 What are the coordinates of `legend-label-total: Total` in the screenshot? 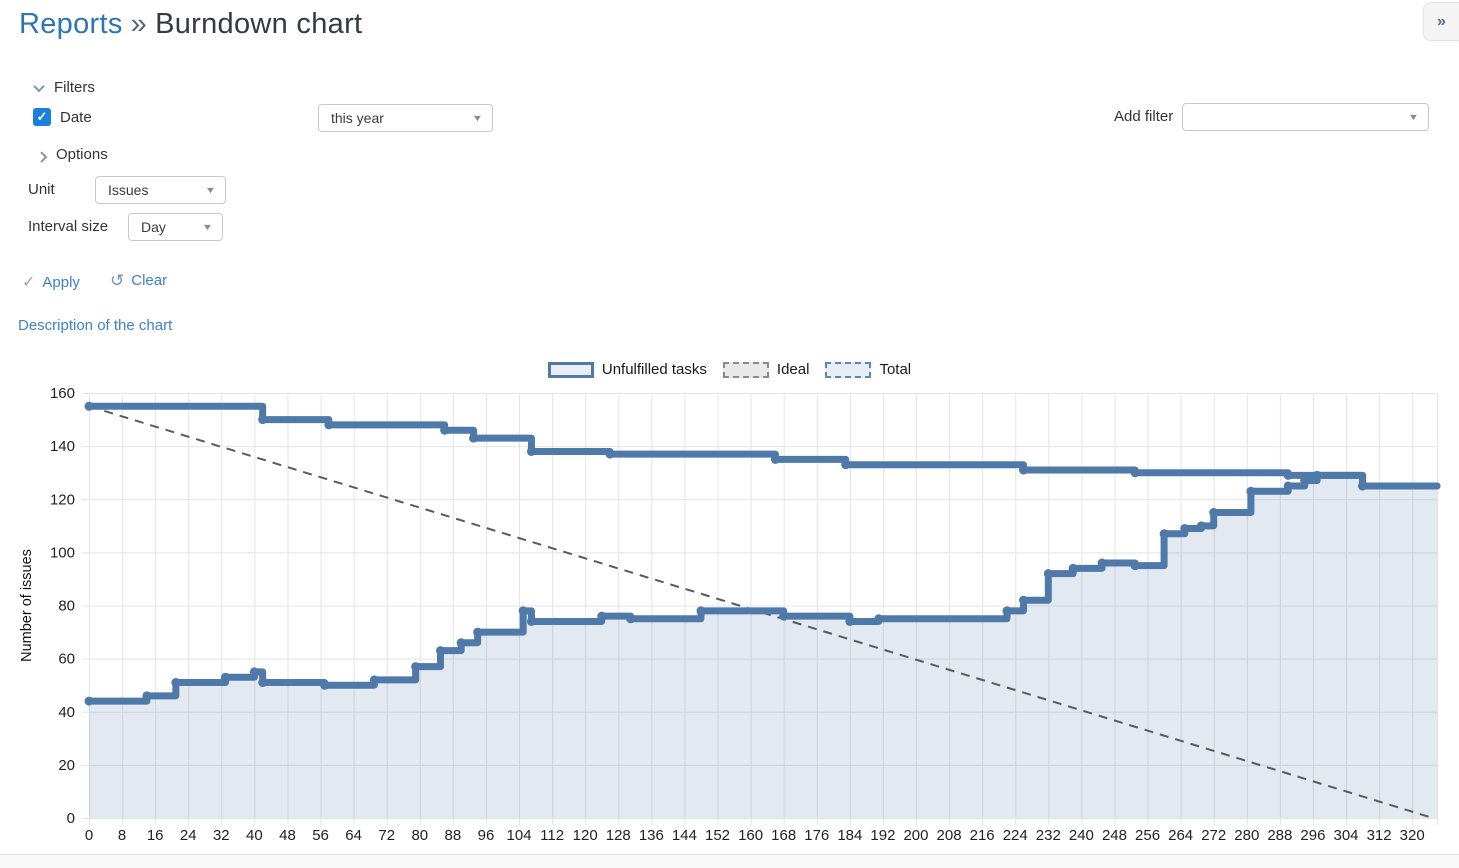 It's located at (895, 369).